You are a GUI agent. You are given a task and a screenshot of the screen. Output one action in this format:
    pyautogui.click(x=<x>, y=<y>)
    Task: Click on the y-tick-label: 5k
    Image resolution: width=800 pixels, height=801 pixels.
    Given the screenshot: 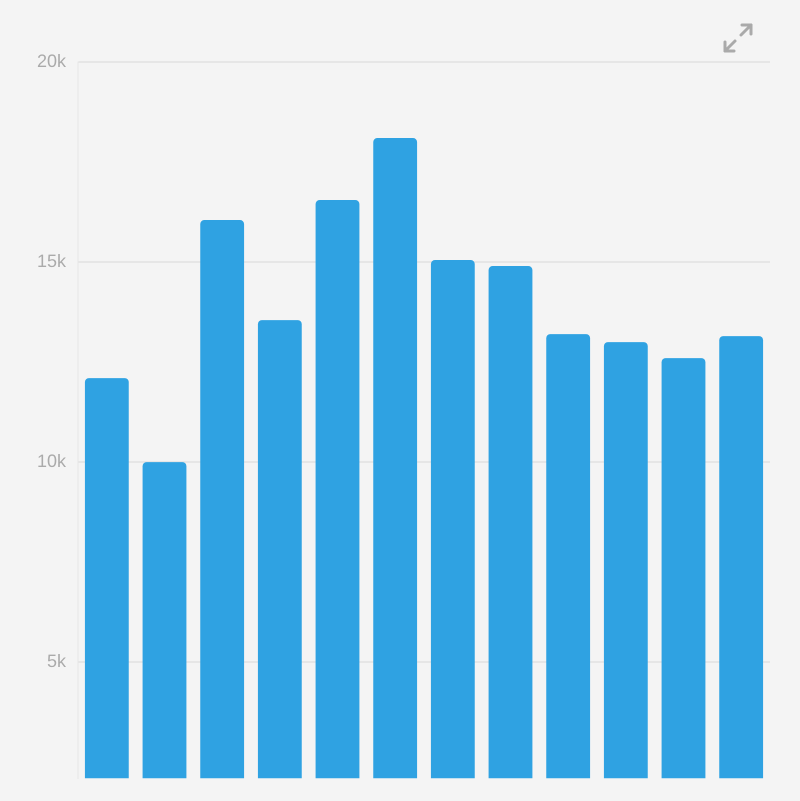 What is the action you would take?
    pyautogui.click(x=56, y=661)
    